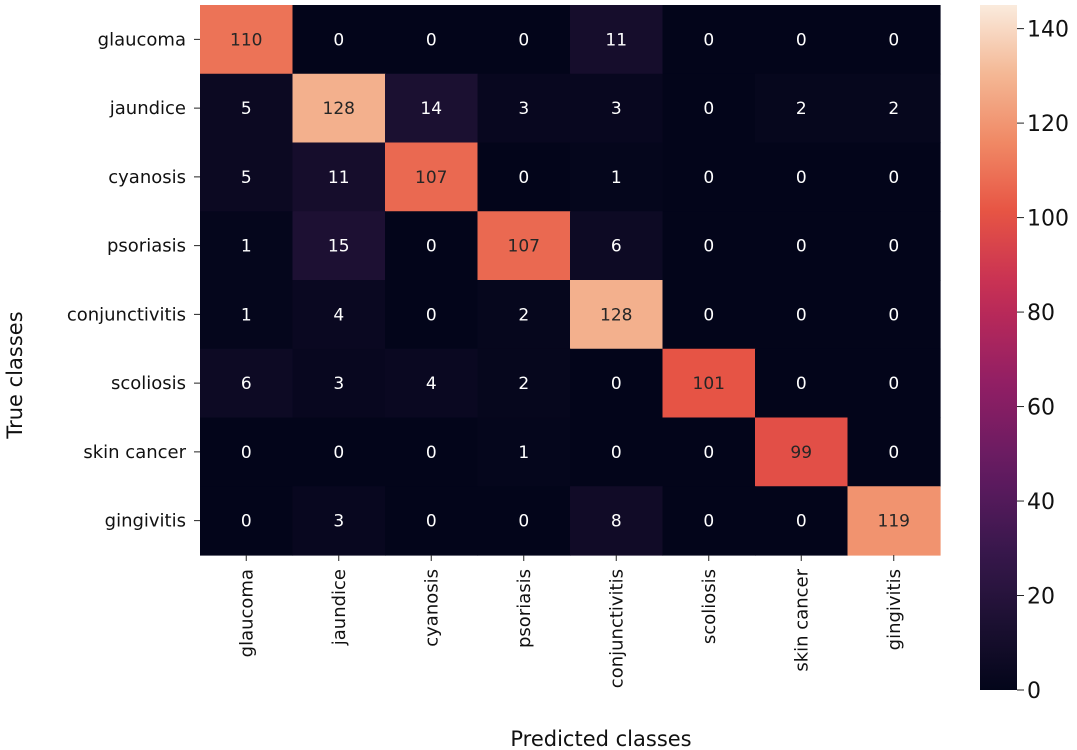 The image size is (1077, 750). Describe the element at coordinates (146, 246) in the screenshot. I see `y-tick-label: psoriasis` at that location.